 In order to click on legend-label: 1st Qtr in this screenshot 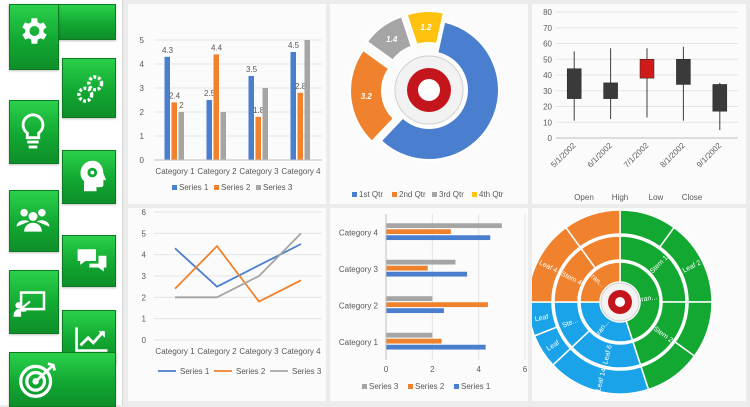, I will do `click(371, 194)`.